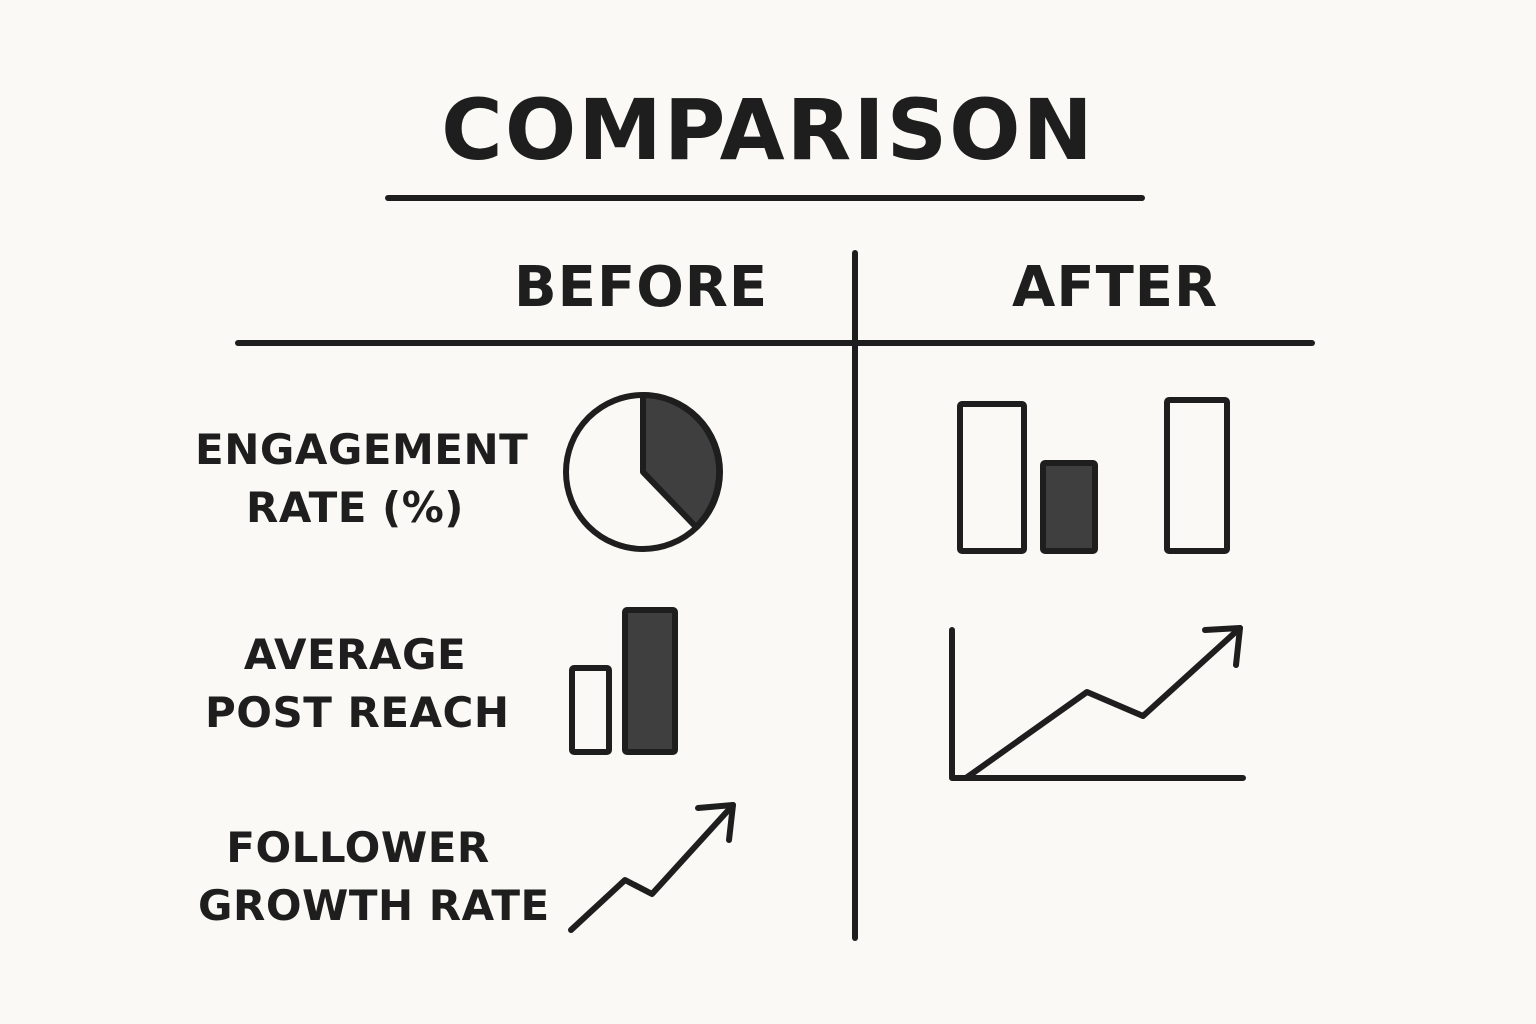 The width and height of the screenshot is (1536, 1024). I want to click on metric-label-line: AVERAGE, so click(355, 654).